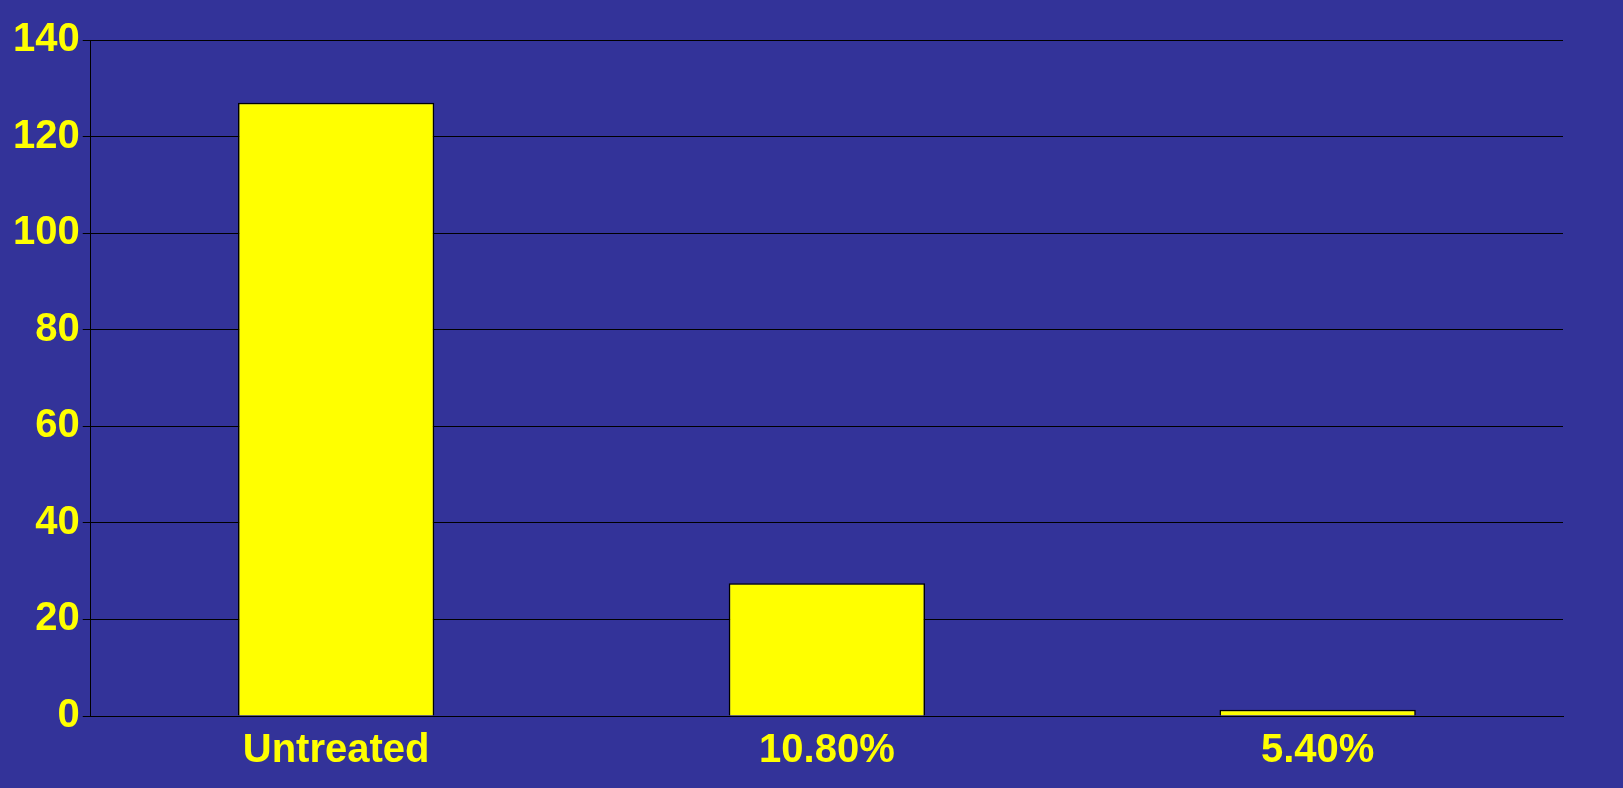 Image resolution: width=1623 pixels, height=788 pixels. Describe the element at coordinates (57, 326) in the screenshot. I see `y-tick-label: 80` at that location.